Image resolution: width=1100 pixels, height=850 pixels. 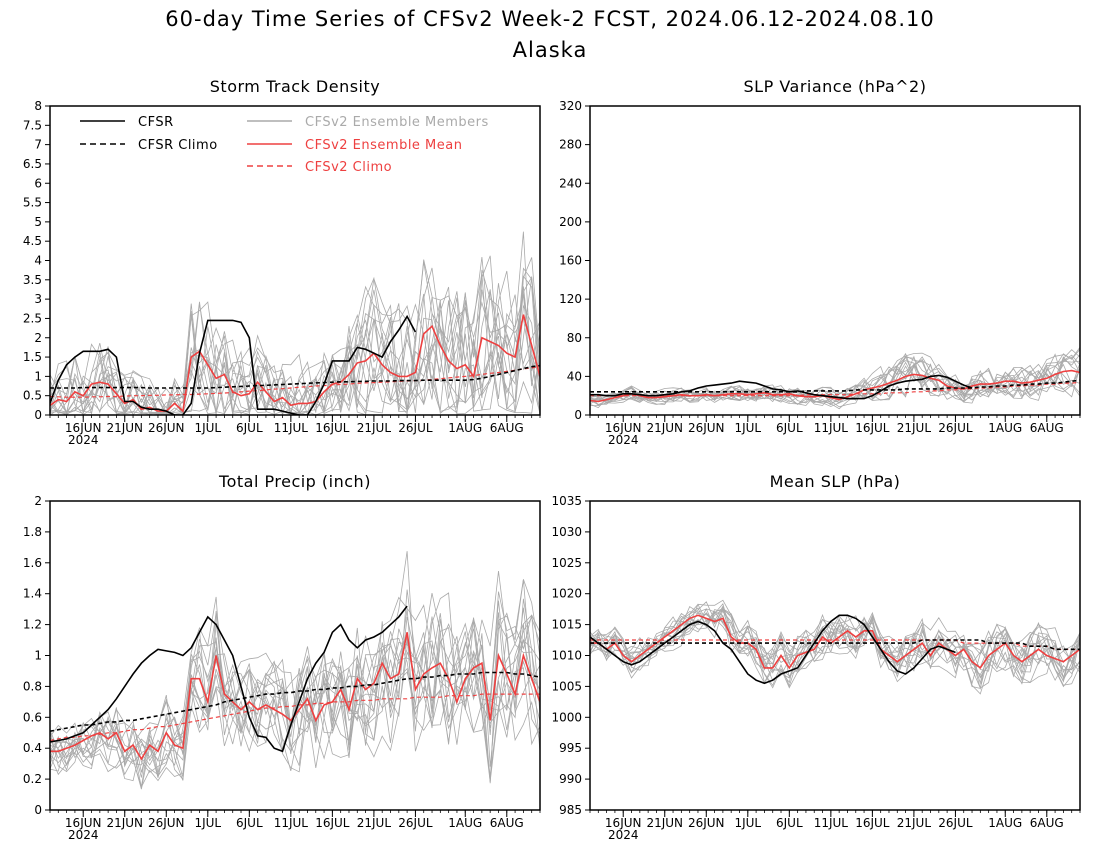 What do you see at coordinates (570, 106) in the screenshot?
I see `y-tick-label: 320` at bounding box center [570, 106].